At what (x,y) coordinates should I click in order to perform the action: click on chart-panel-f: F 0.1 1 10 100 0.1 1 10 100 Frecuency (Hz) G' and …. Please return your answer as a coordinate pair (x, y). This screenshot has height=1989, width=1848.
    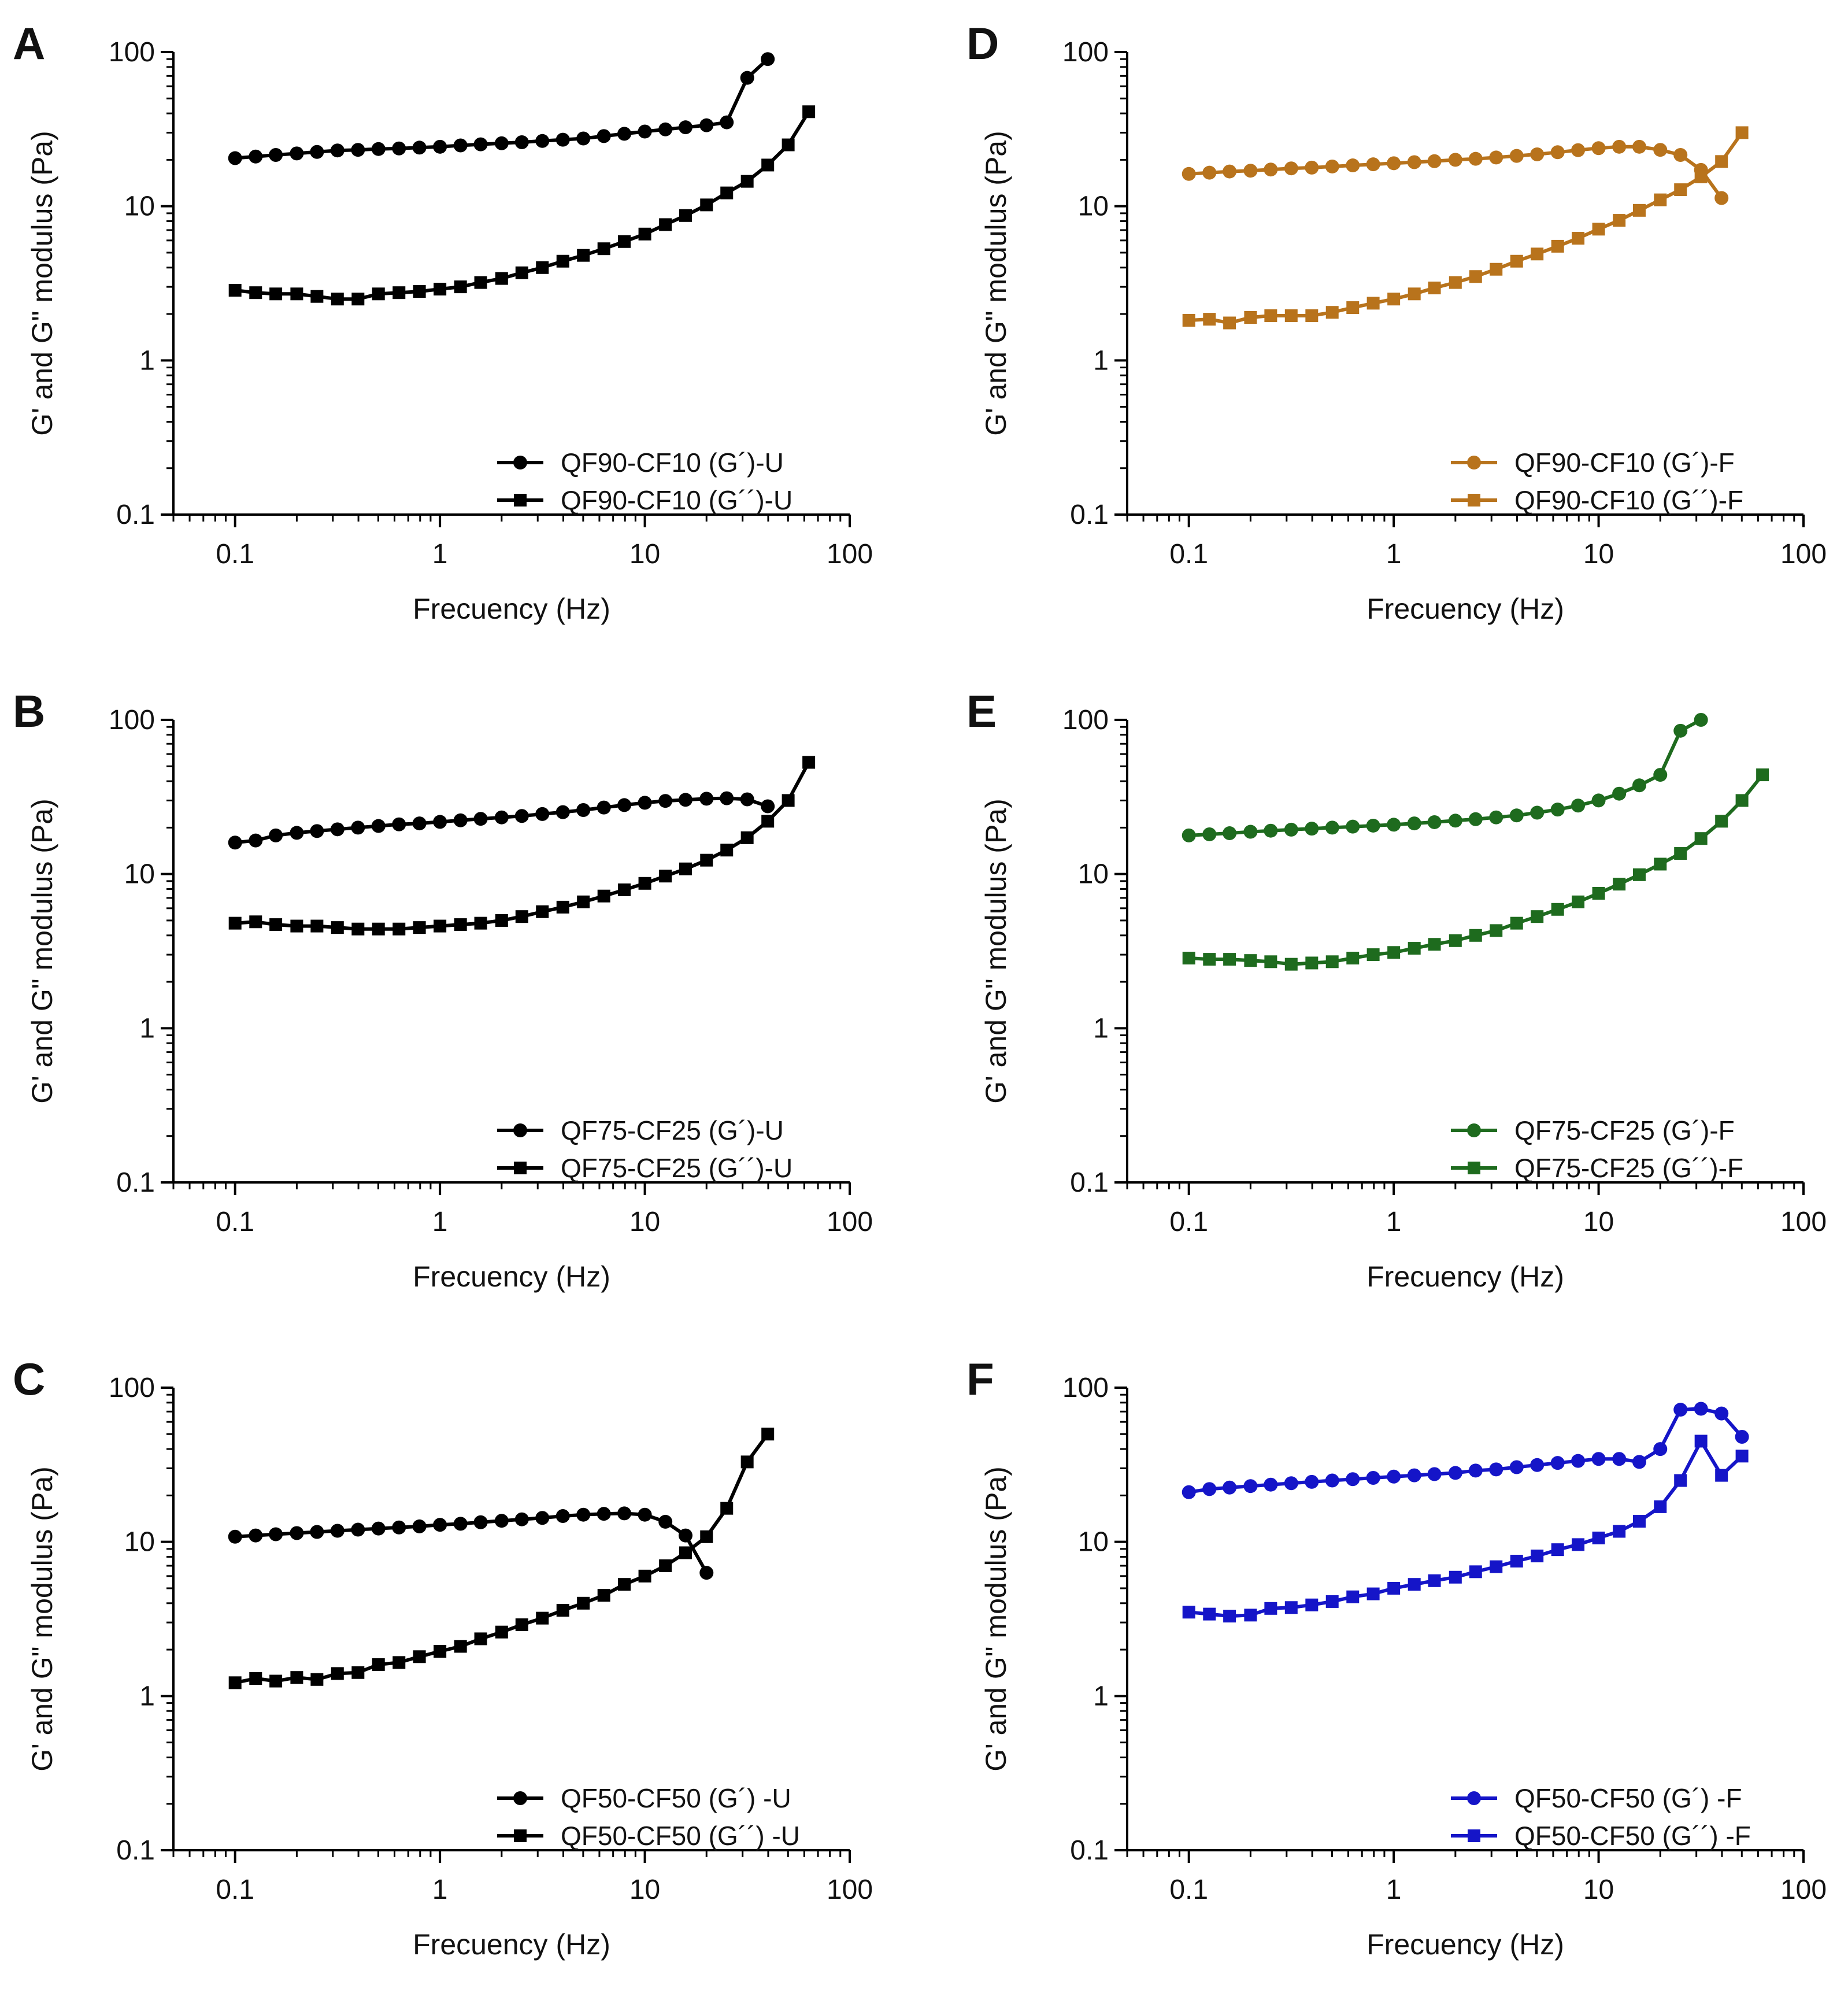
    Looking at the image, I should click on (1396, 1658).